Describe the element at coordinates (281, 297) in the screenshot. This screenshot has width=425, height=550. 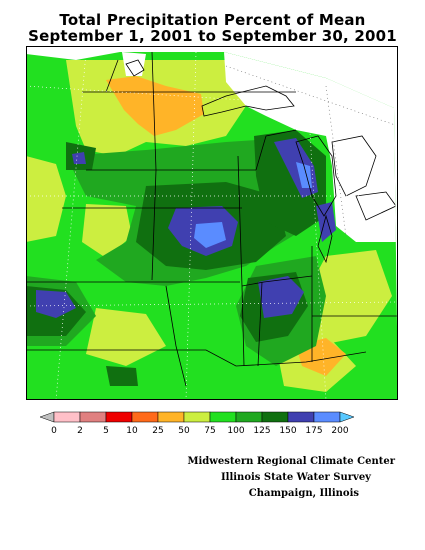
I see `precip-east-heavy-region` at that location.